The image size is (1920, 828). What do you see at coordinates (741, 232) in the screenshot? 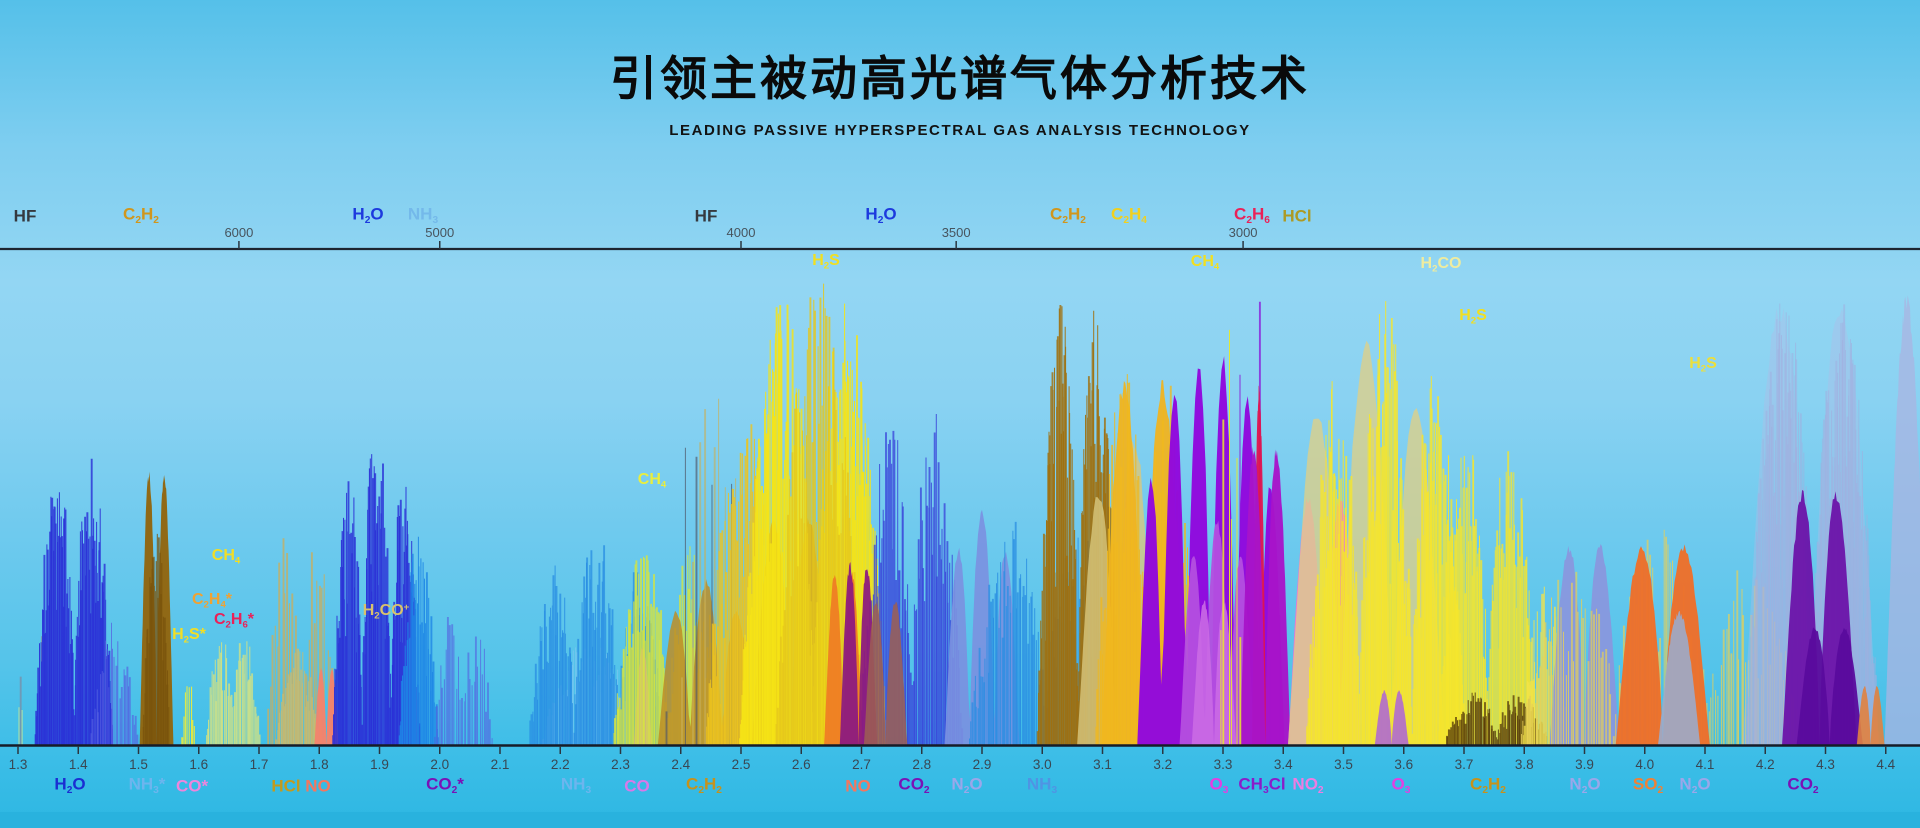
I see `wavenumber-tick-label: 4000` at bounding box center [741, 232].